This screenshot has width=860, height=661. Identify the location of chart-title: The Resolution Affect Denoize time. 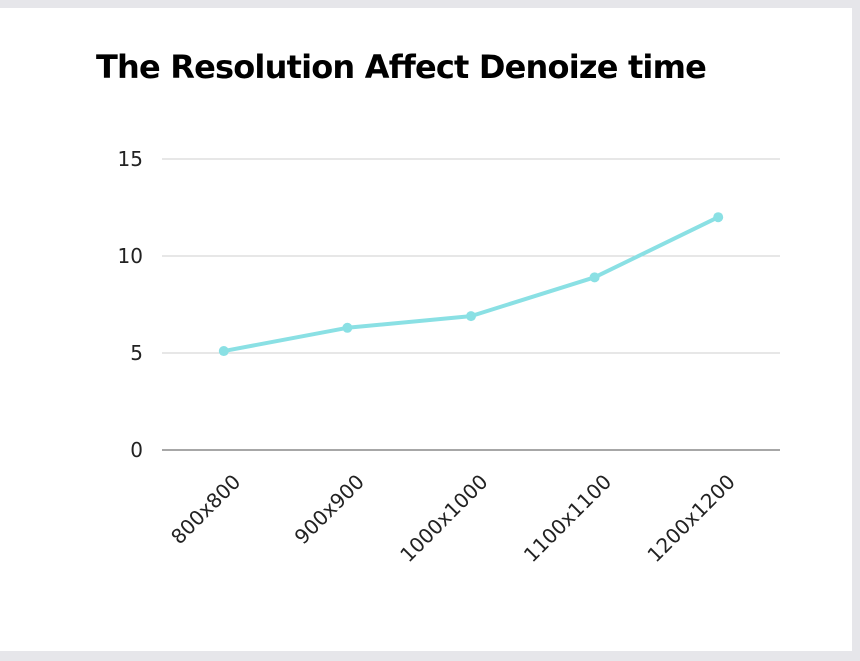
(401, 67).